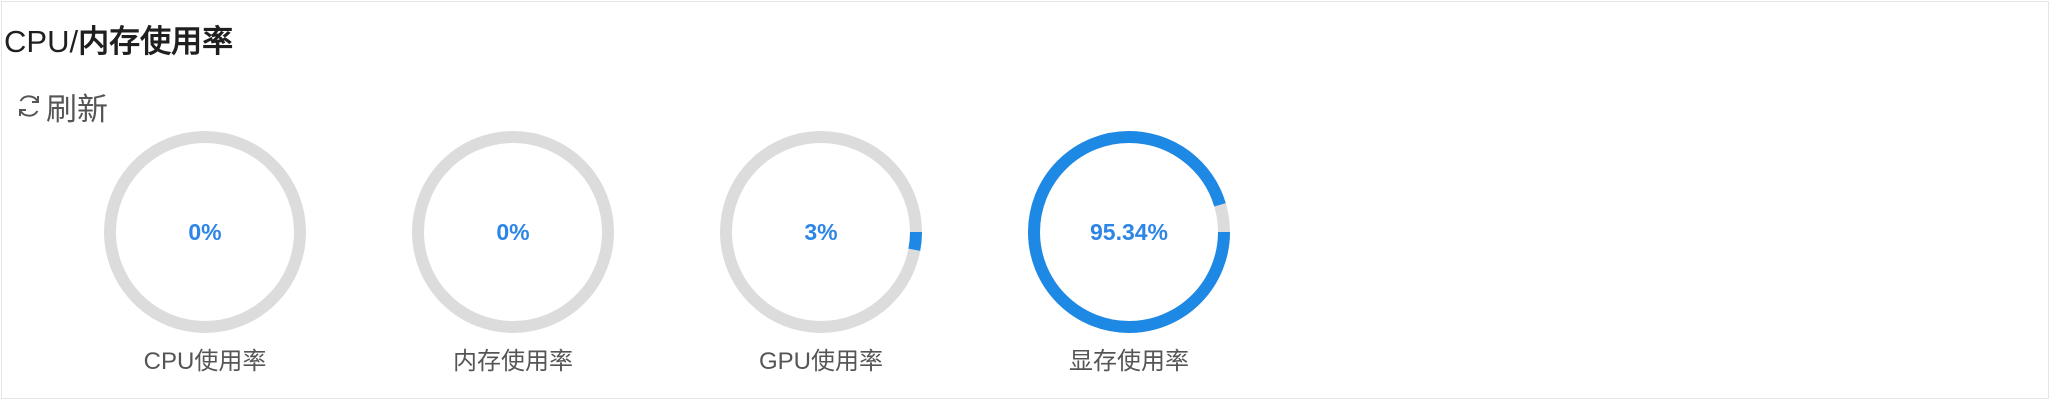  I want to click on gauge-vram: 95.34% 显存使用率, so click(1129, 251).